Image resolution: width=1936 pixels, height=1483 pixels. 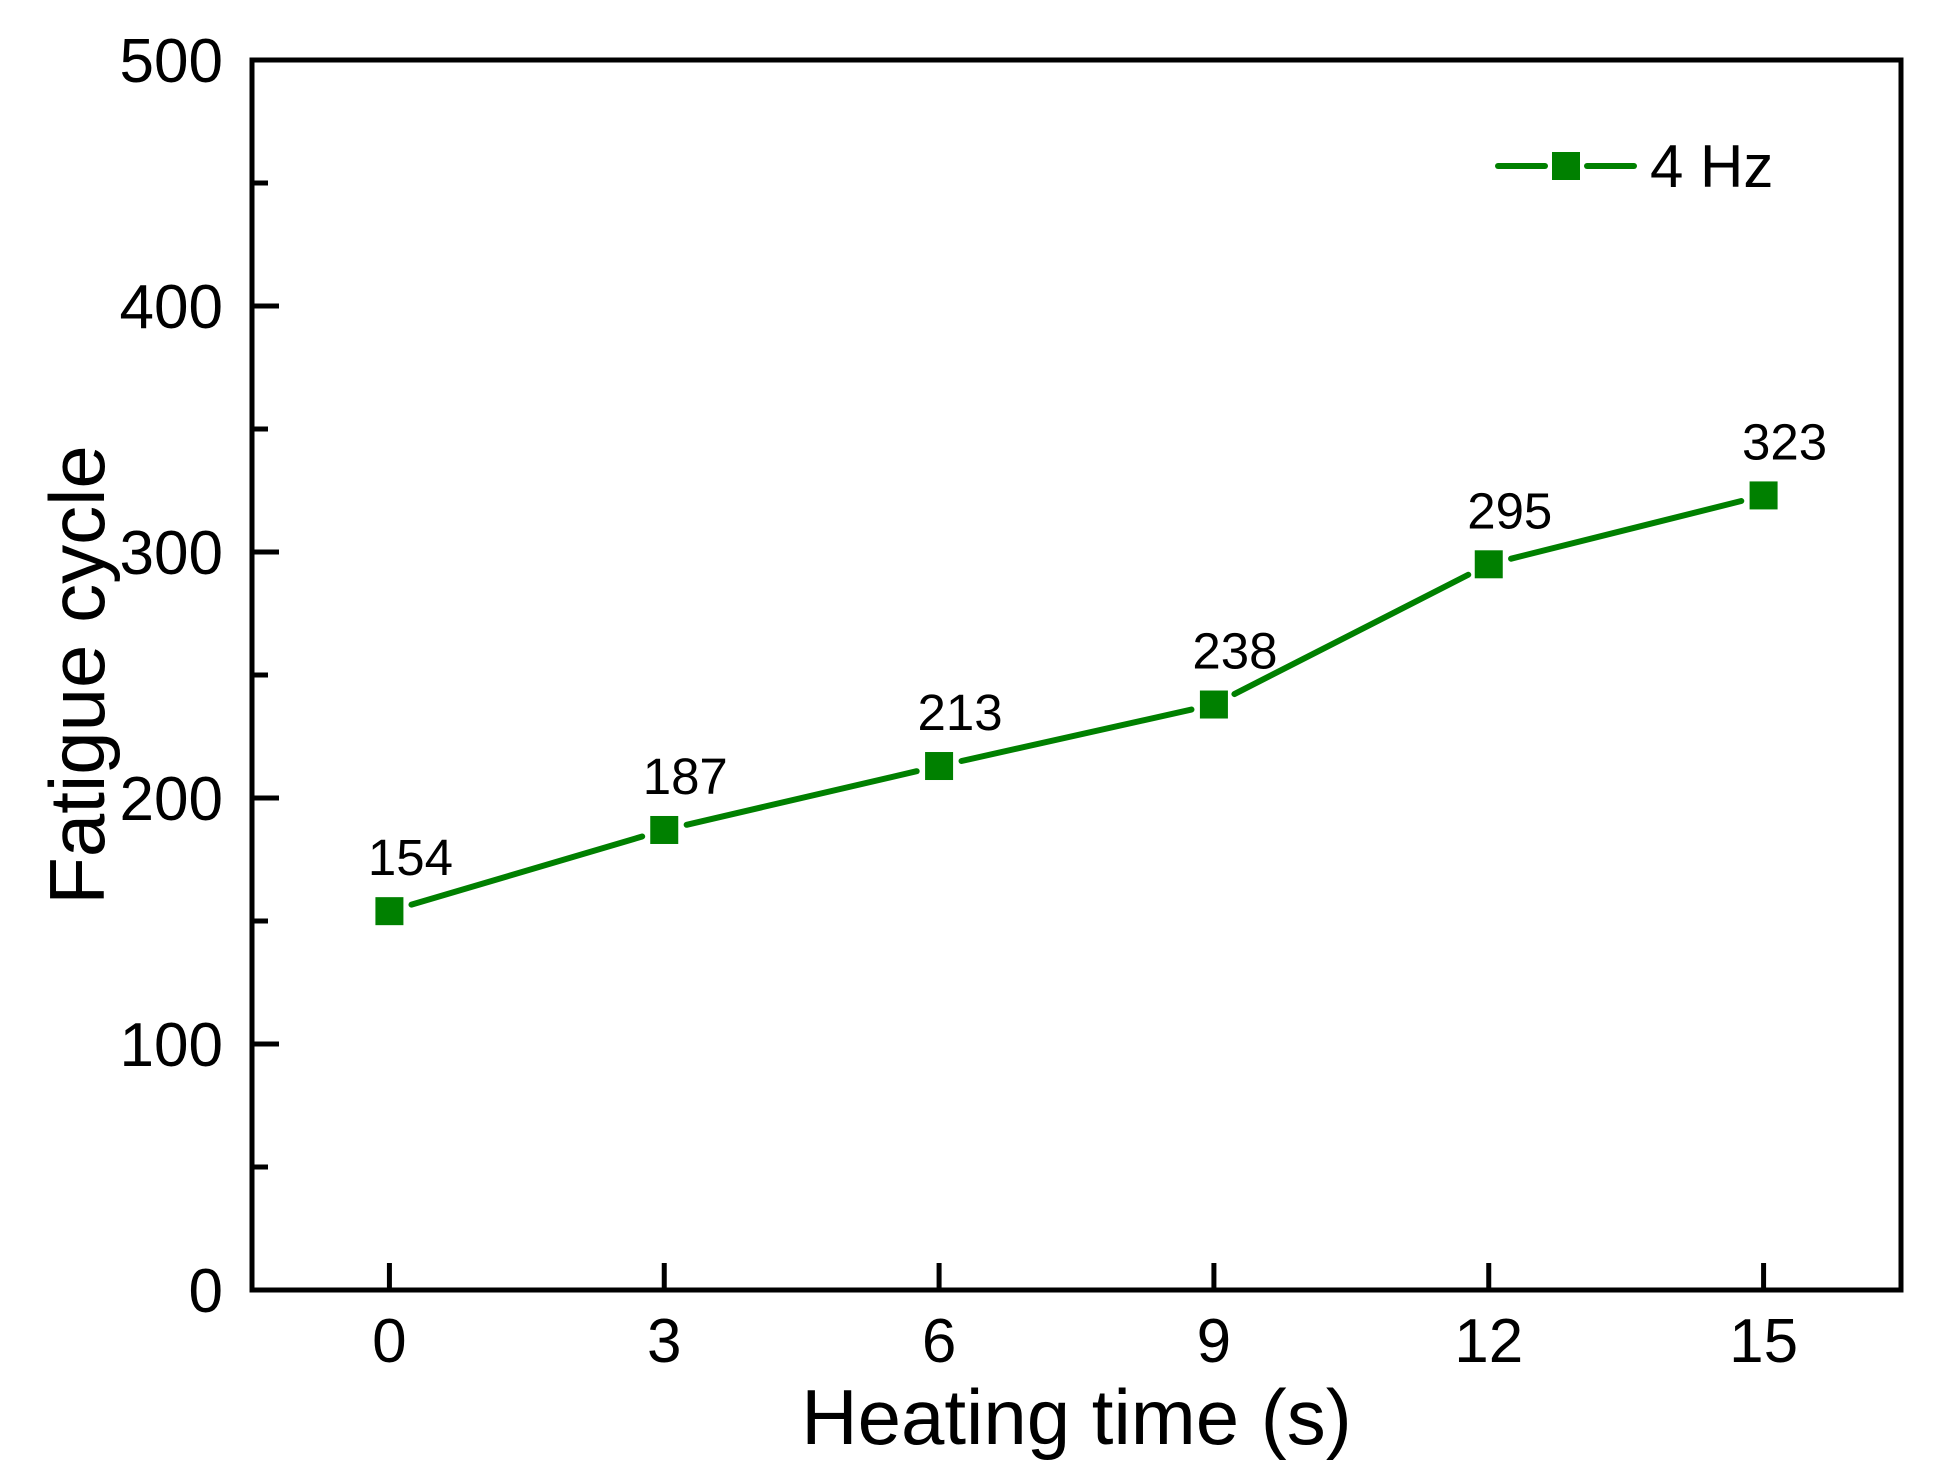 I want to click on legend-marker, so click(x=1566, y=166).